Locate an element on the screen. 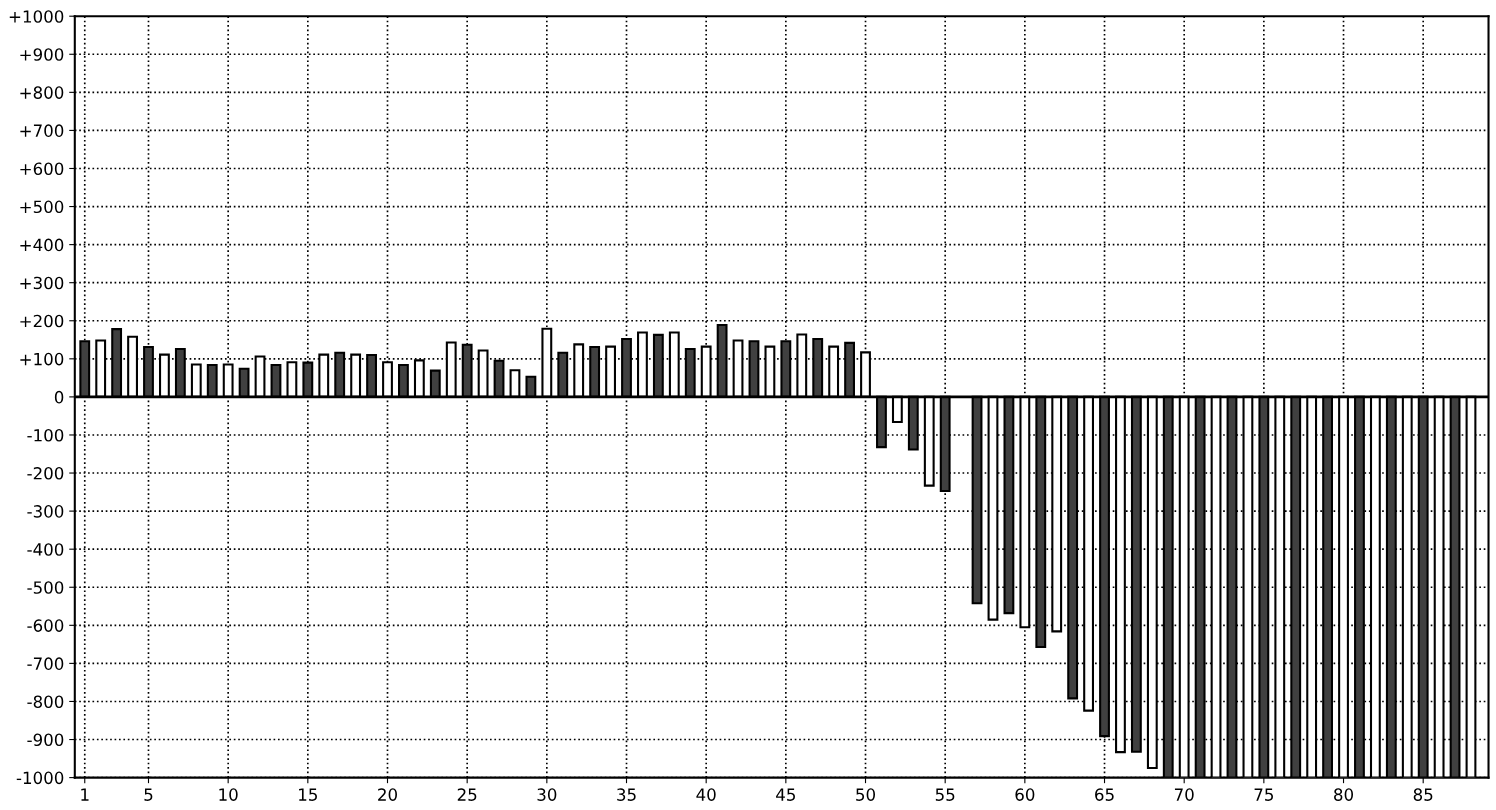 The image size is (1496, 810). y-tick-label: -500 is located at coordinates (45, 587).